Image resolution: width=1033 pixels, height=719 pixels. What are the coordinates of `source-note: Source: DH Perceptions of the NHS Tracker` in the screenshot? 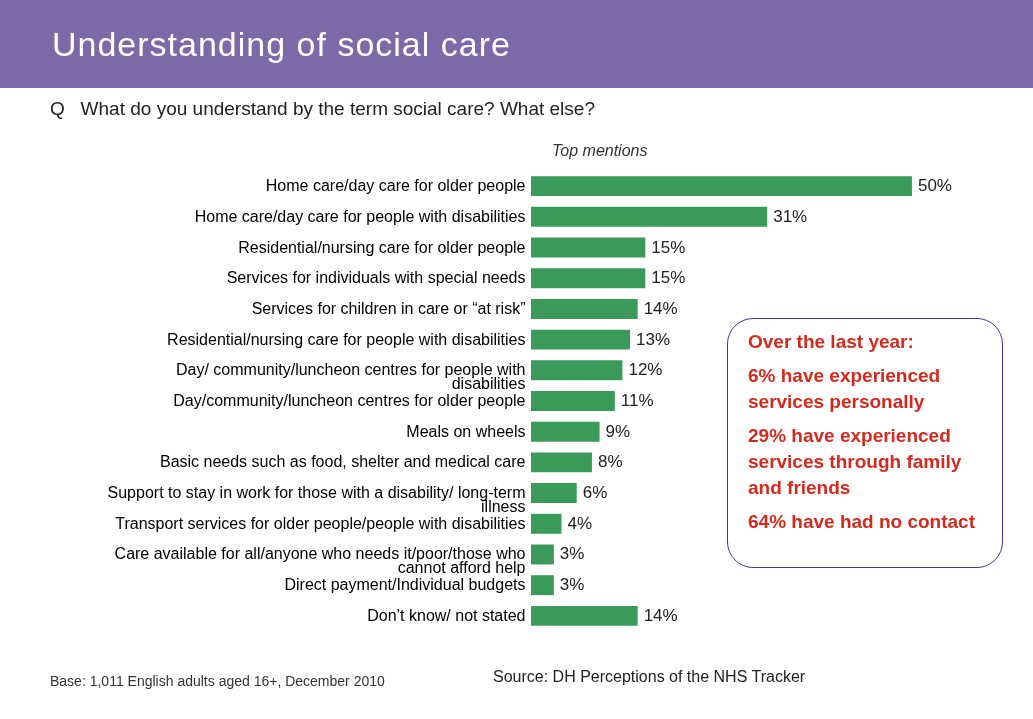 It's located at (649, 677).